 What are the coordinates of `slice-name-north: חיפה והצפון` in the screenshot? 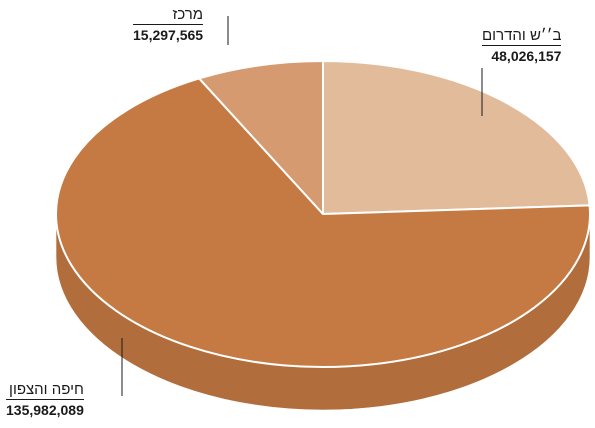 It's located at (46, 389).